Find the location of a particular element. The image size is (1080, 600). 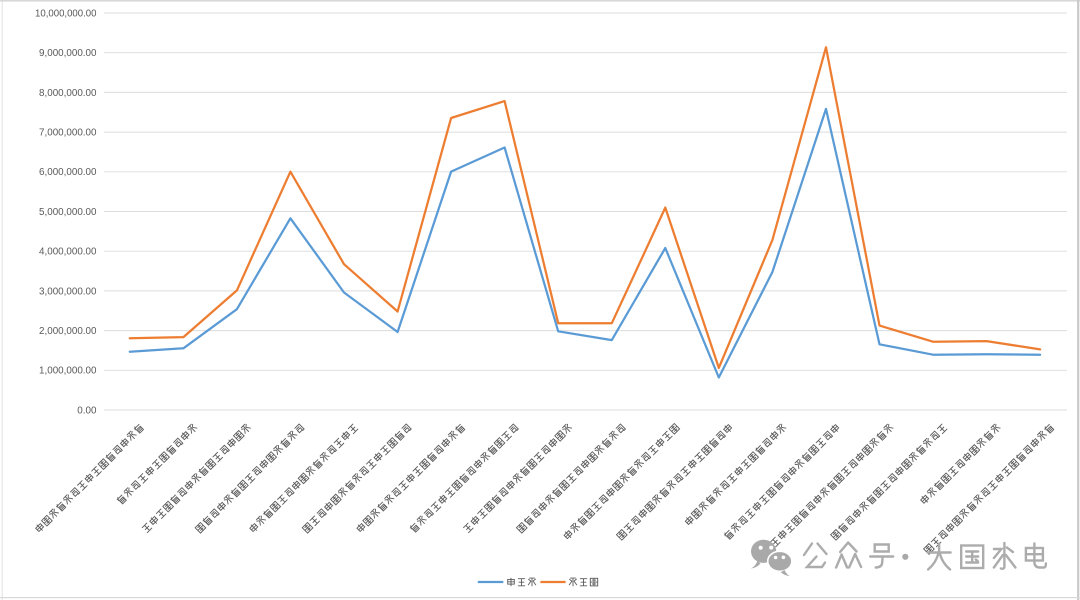

svg-text: 4,000,000.00 is located at coordinates (68, 252).